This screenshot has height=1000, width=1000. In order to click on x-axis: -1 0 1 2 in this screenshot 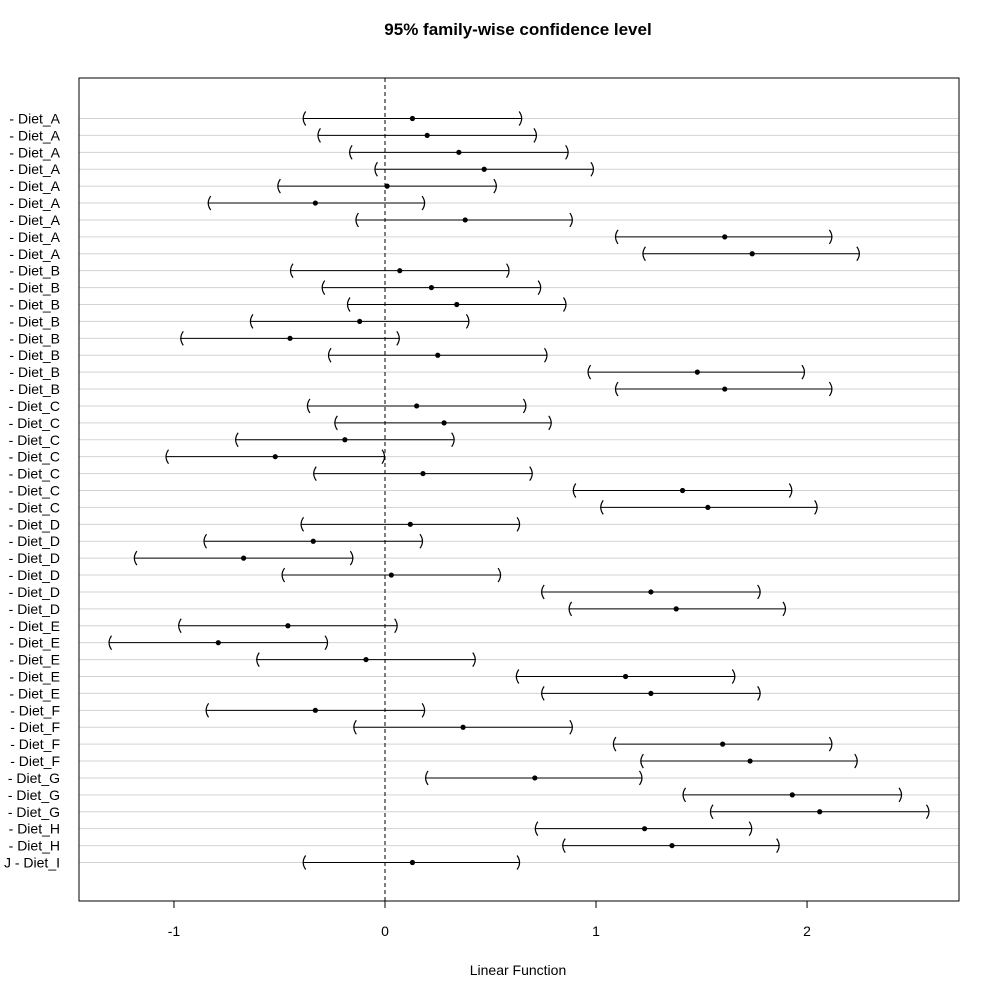, I will do `click(489, 920)`.